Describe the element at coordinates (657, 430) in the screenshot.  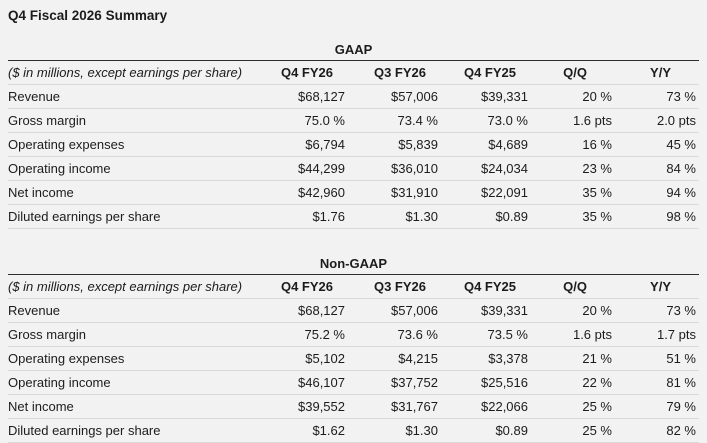
I see `cell-value: 82 %` at that location.